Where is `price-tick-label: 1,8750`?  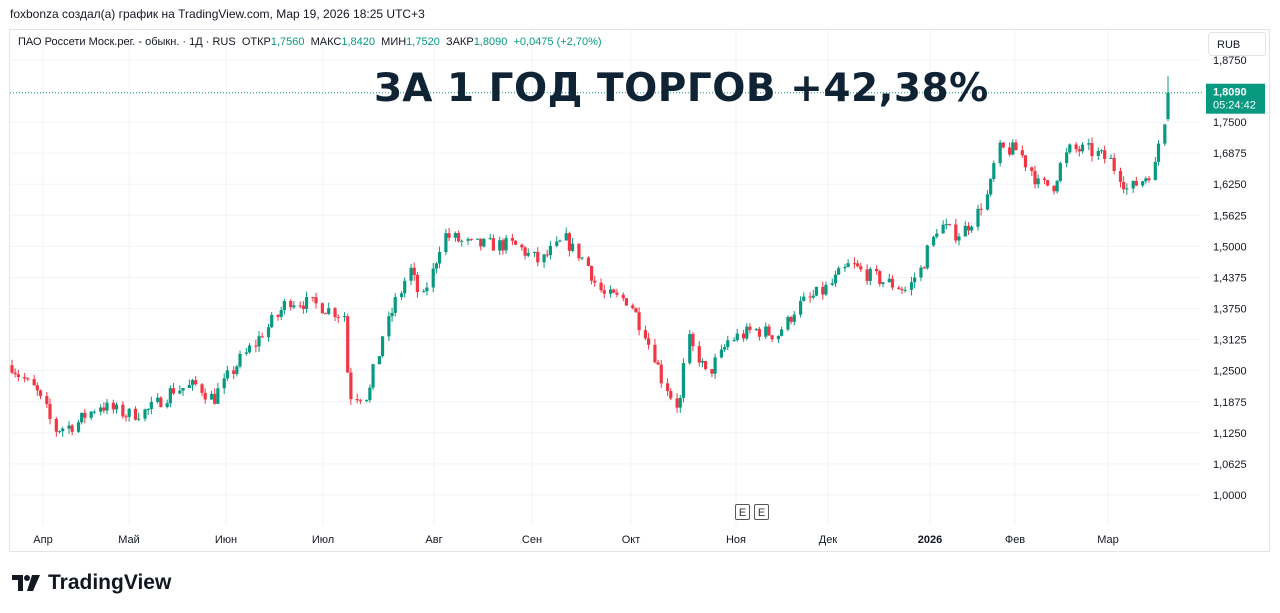 price-tick-label: 1,8750 is located at coordinates (1230, 61).